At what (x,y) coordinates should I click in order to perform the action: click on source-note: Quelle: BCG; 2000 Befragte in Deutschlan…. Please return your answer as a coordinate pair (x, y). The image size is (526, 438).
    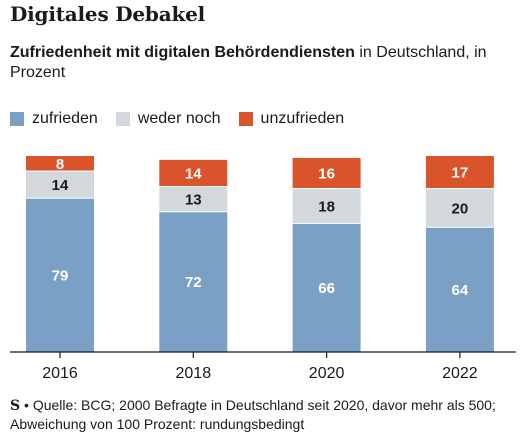
    Looking at the image, I should click on (253, 414).